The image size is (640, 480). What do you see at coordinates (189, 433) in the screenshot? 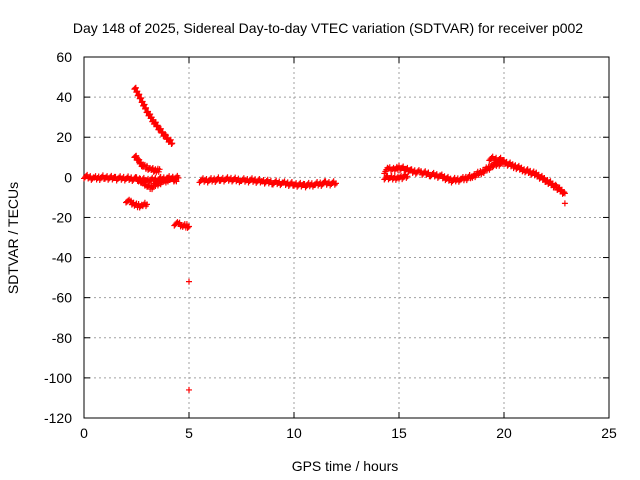
I see `x-tick-label: 5` at bounding box center [189, 433].